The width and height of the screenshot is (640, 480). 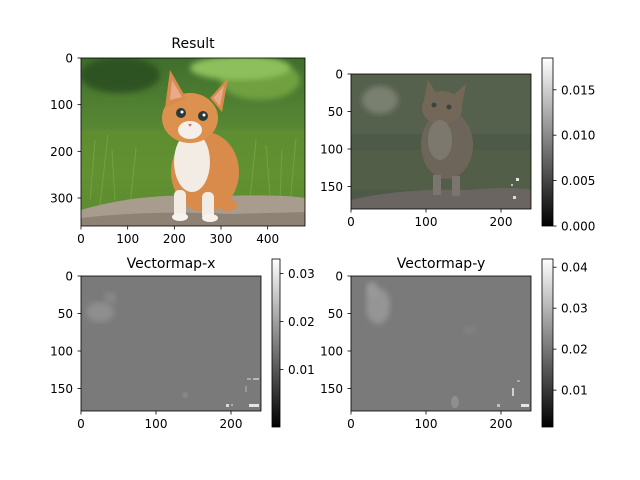 I want to click on panel-vectormap-y-axes: 0 100 200 0 50 100 150, so click(x=416, y=351).